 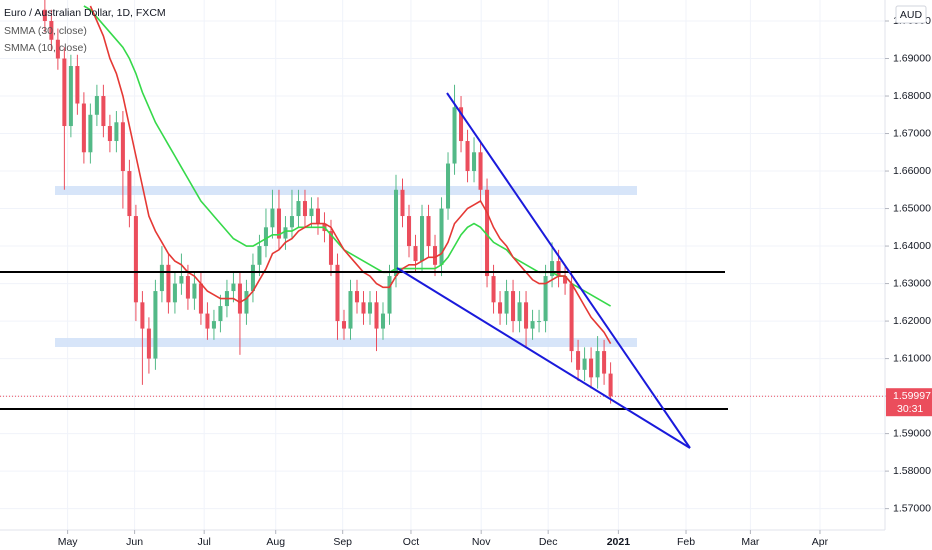 What do you see at coordinates (203, 542) in the screenshot?
I see `x-tick-label: Jul` at bounding box center [203, 542].